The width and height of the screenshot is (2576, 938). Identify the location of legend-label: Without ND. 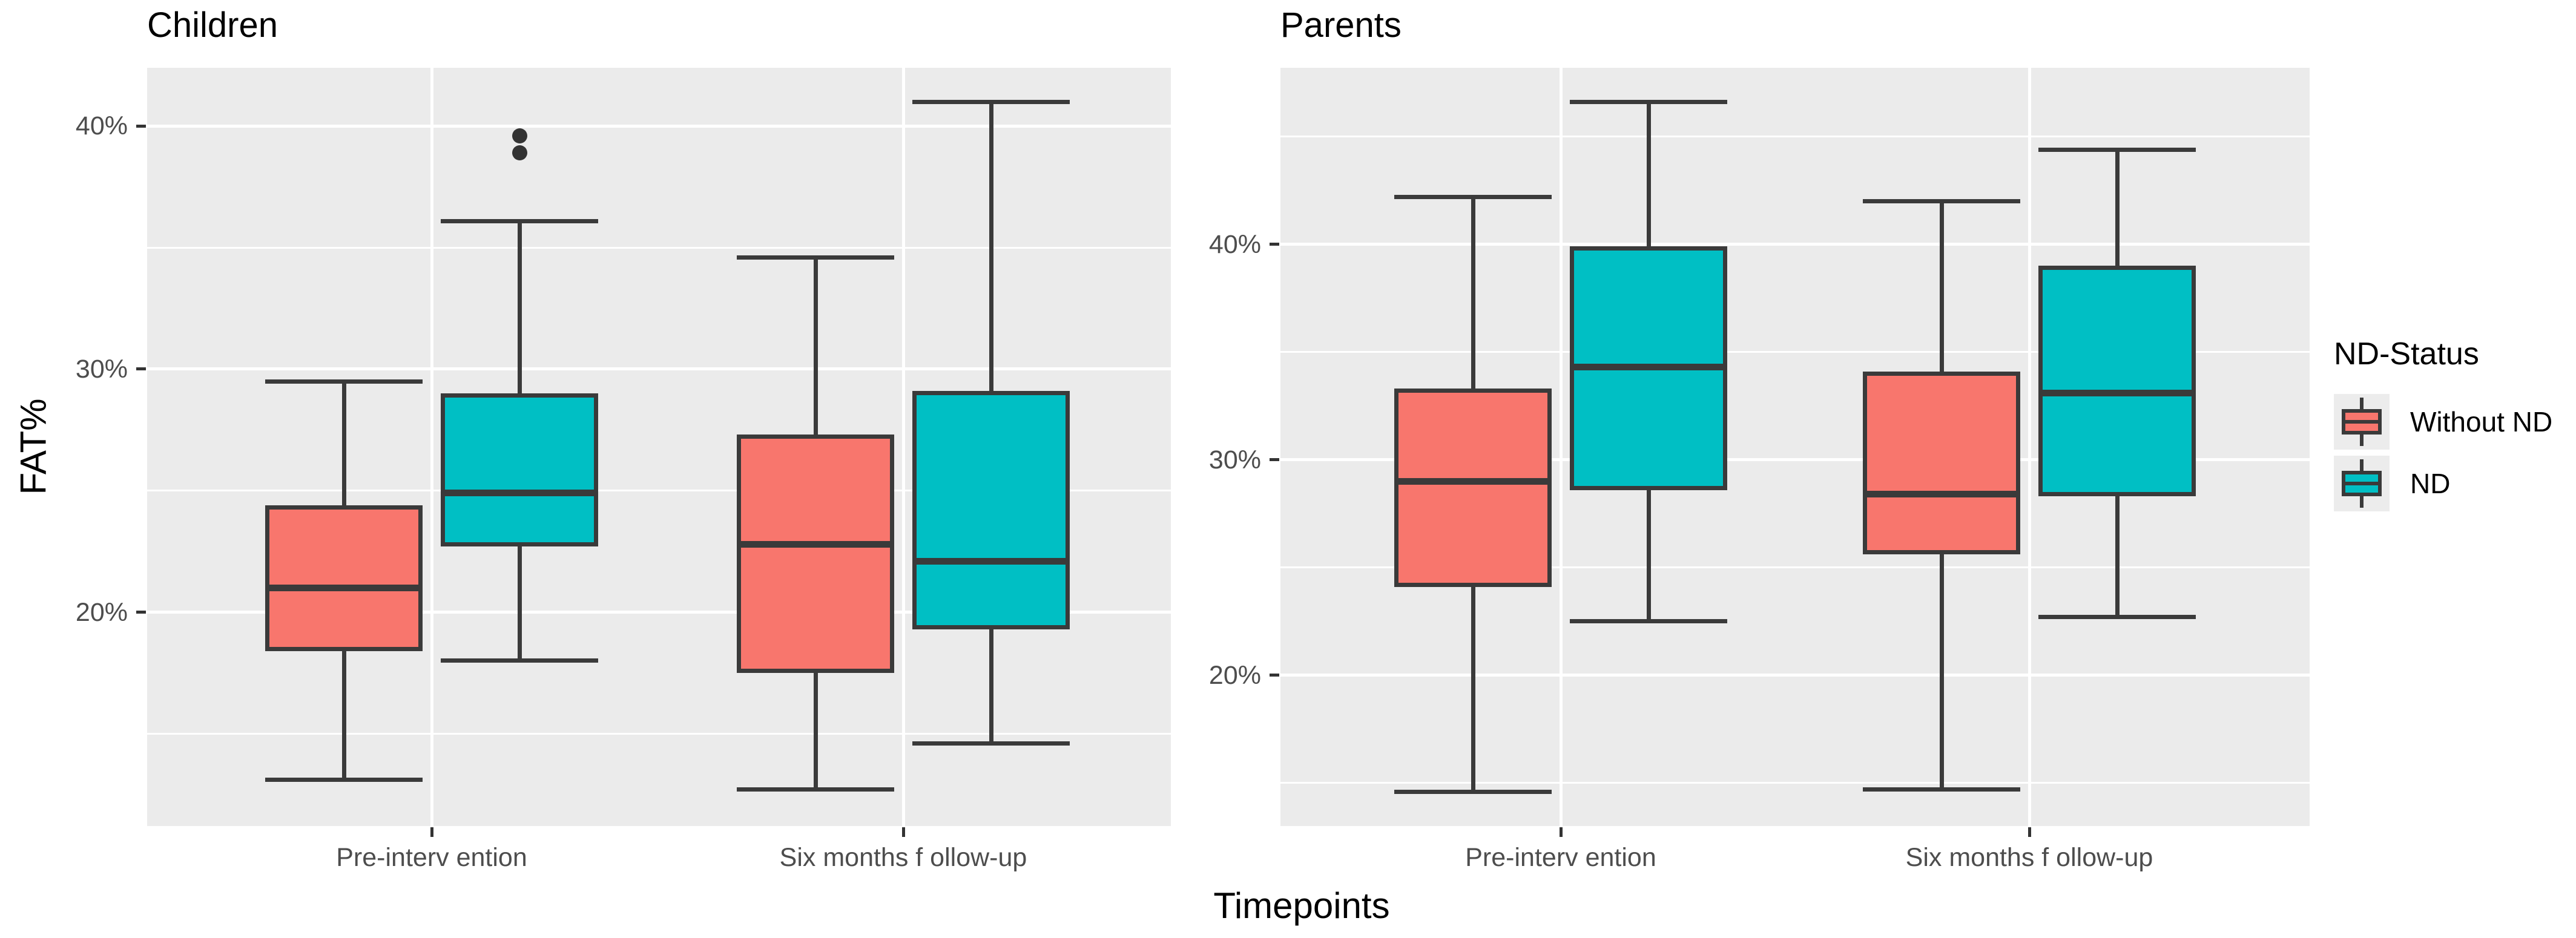
(2481, 422).